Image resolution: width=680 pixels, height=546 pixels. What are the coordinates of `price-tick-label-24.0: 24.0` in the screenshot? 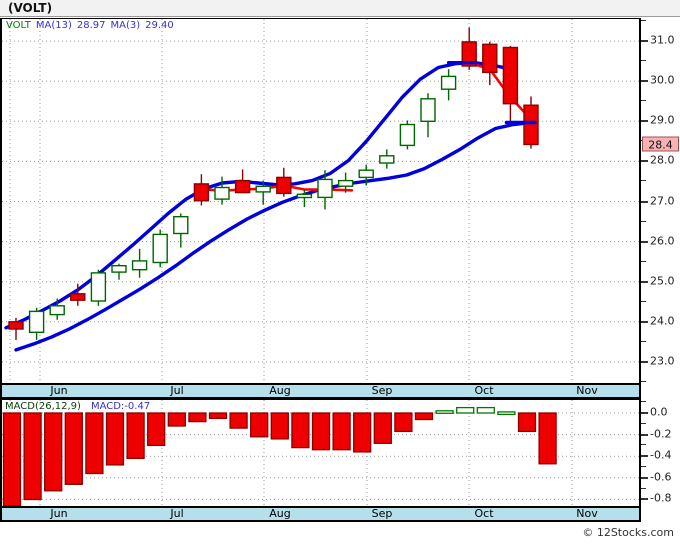 It's located at (662, 321).